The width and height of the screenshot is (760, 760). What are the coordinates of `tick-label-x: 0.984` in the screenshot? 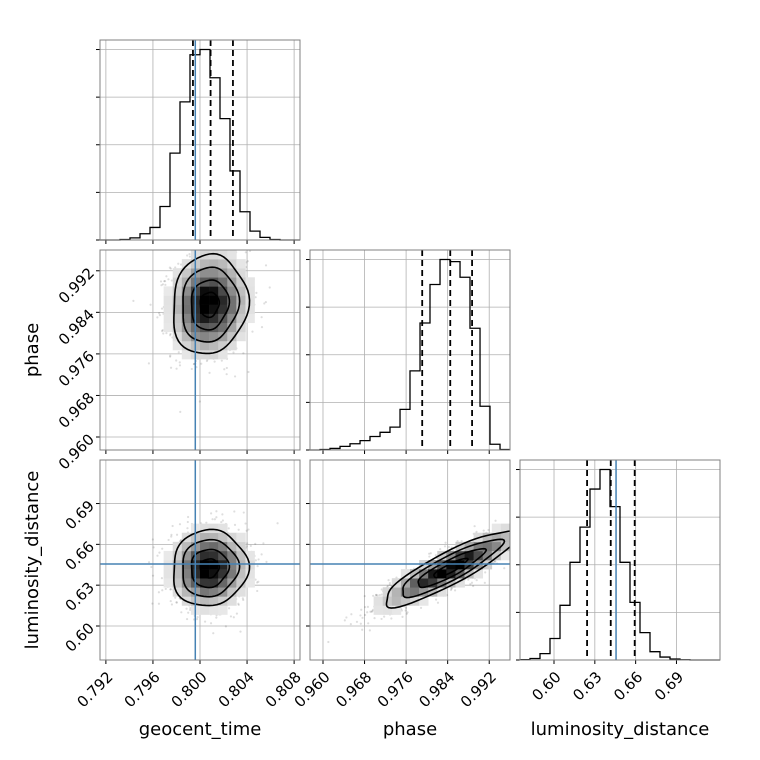 It's located at (436, 689).